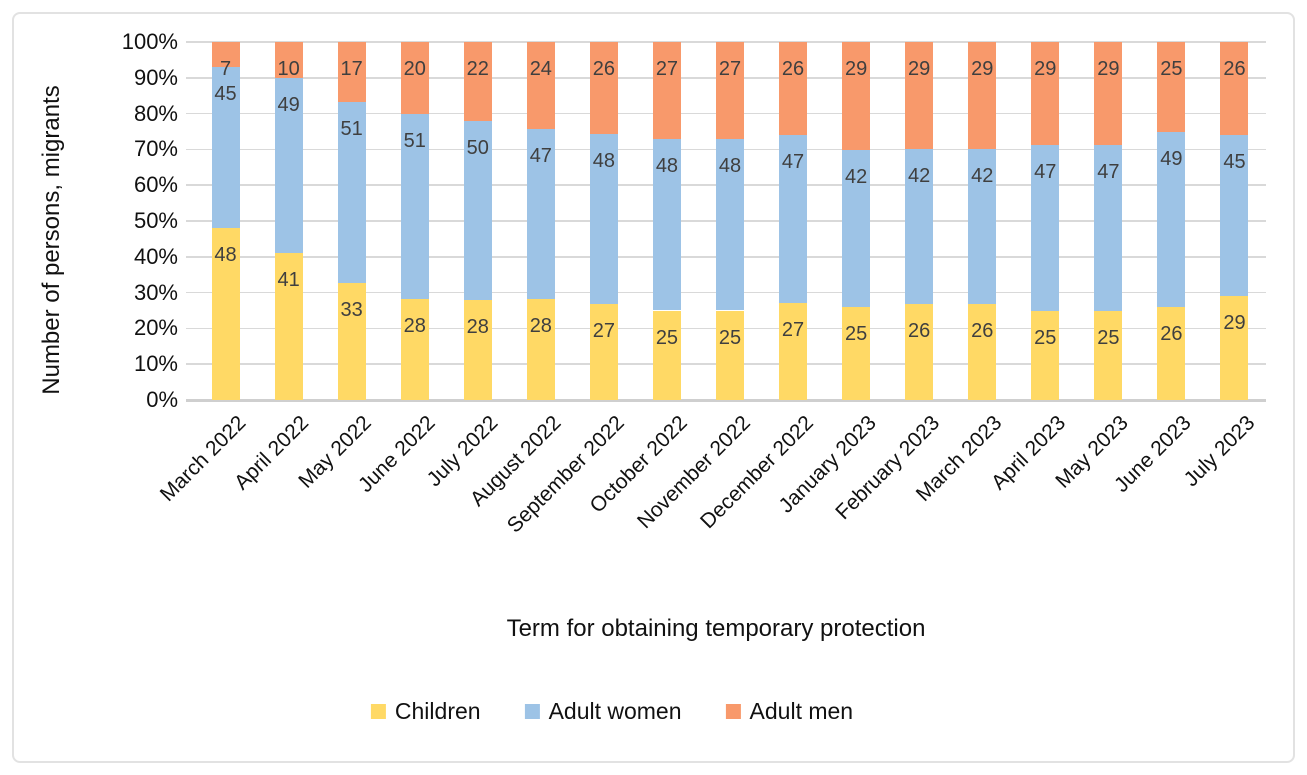 The height and width of the screenshot is (775, 1307). Describe the element at coordinates (425, 711) in the screenshot. I see `legend-item-children: Children` at that location.